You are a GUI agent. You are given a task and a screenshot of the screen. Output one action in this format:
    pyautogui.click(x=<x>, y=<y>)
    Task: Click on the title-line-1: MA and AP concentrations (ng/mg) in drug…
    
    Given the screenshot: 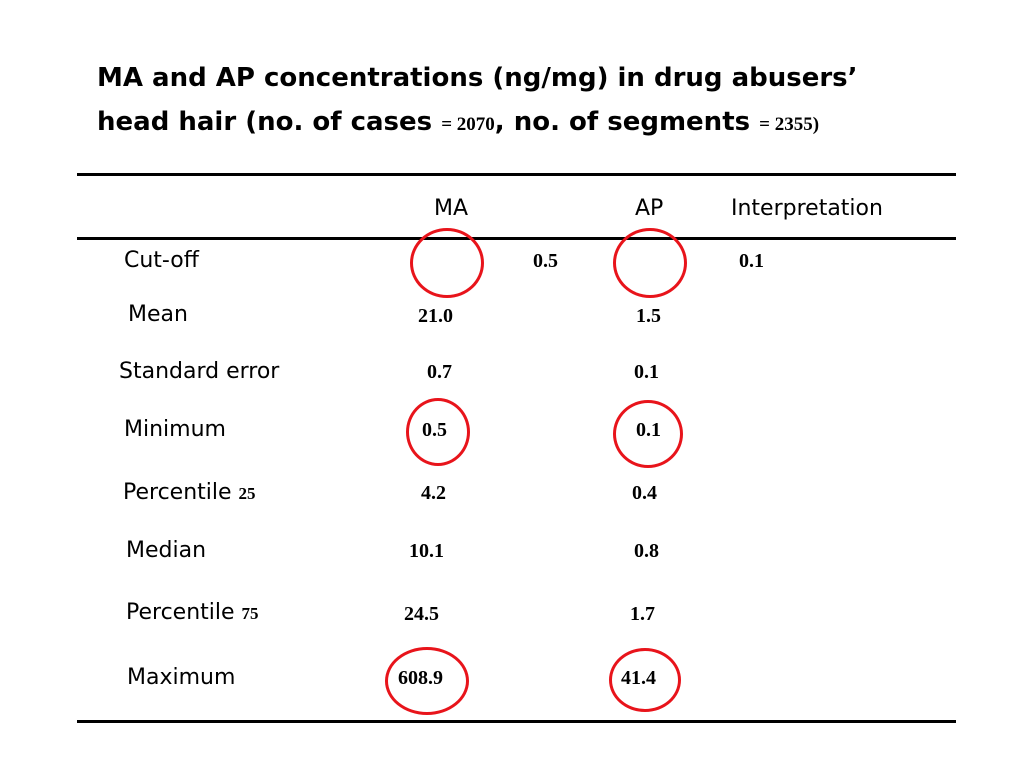 What is the action you would take?
    pyautogui.click(x=477, y=78)
    